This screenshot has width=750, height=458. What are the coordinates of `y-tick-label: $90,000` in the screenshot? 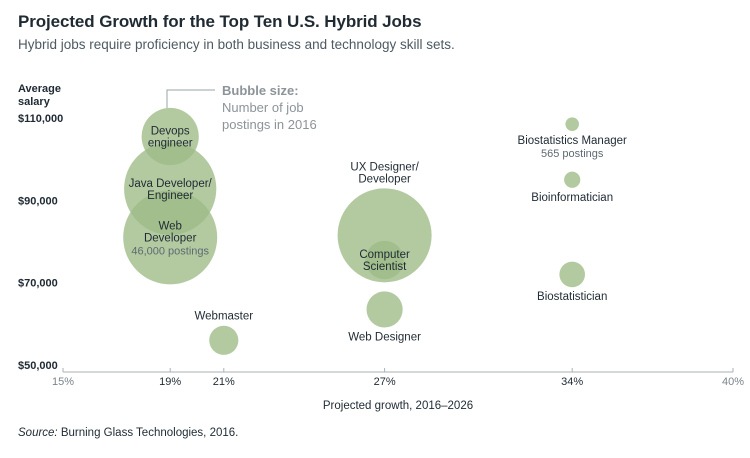 It's located at (38, 201).